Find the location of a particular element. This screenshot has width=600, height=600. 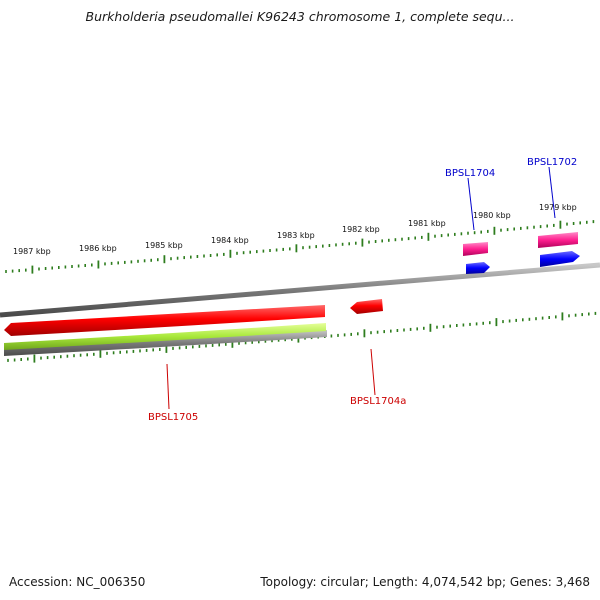

gene-label-bpsl1705: BPSL1705 is located at coordinates (173, 417).